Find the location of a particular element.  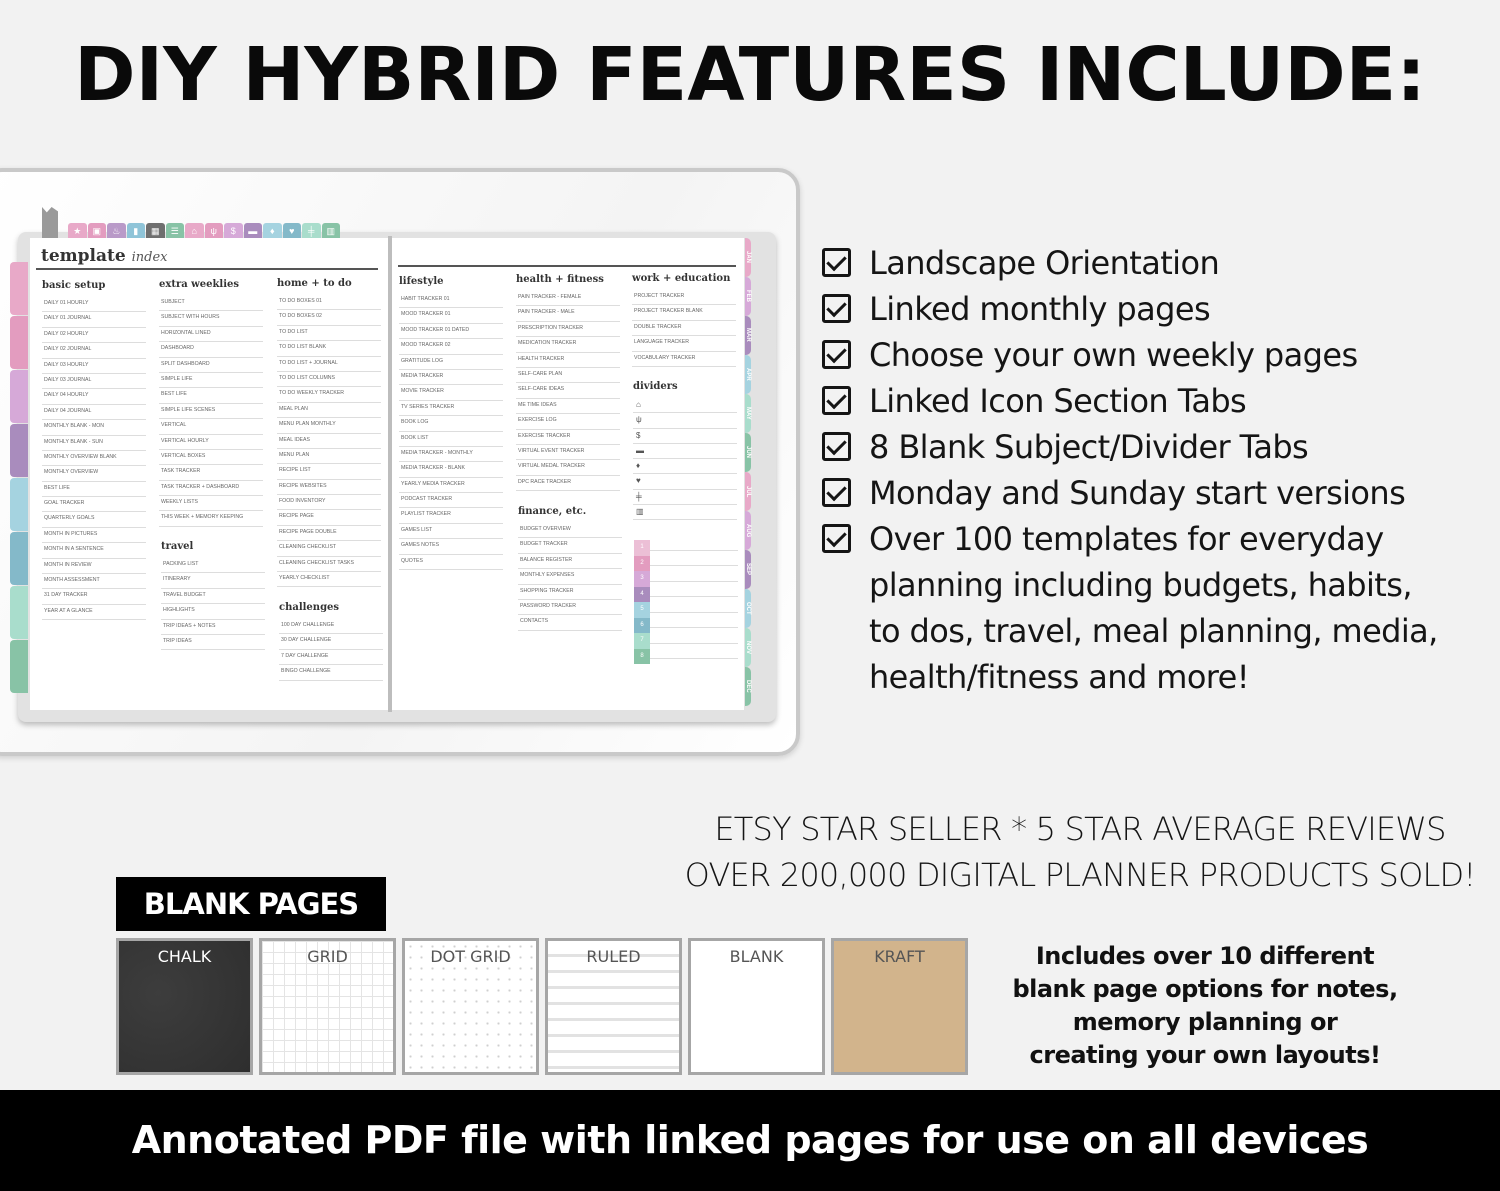

numbered-divider-link: 3 is located at coordinates (686, 576).